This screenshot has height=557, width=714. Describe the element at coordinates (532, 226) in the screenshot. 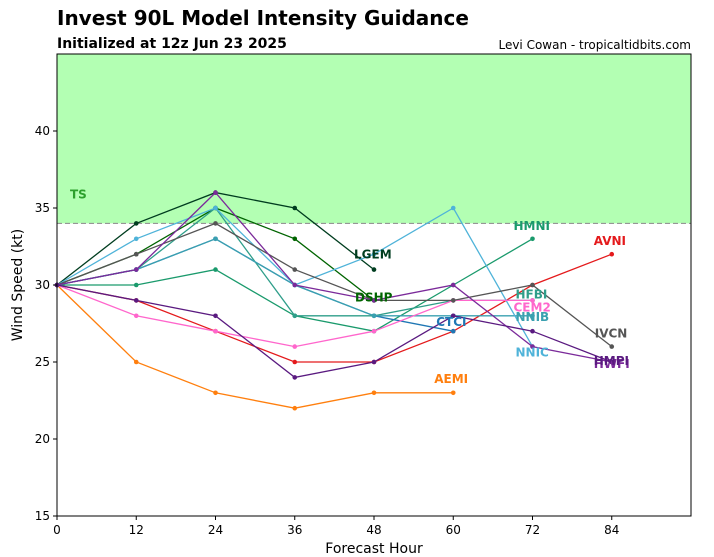

I see `model-label-hmni: HMNI` at that location.